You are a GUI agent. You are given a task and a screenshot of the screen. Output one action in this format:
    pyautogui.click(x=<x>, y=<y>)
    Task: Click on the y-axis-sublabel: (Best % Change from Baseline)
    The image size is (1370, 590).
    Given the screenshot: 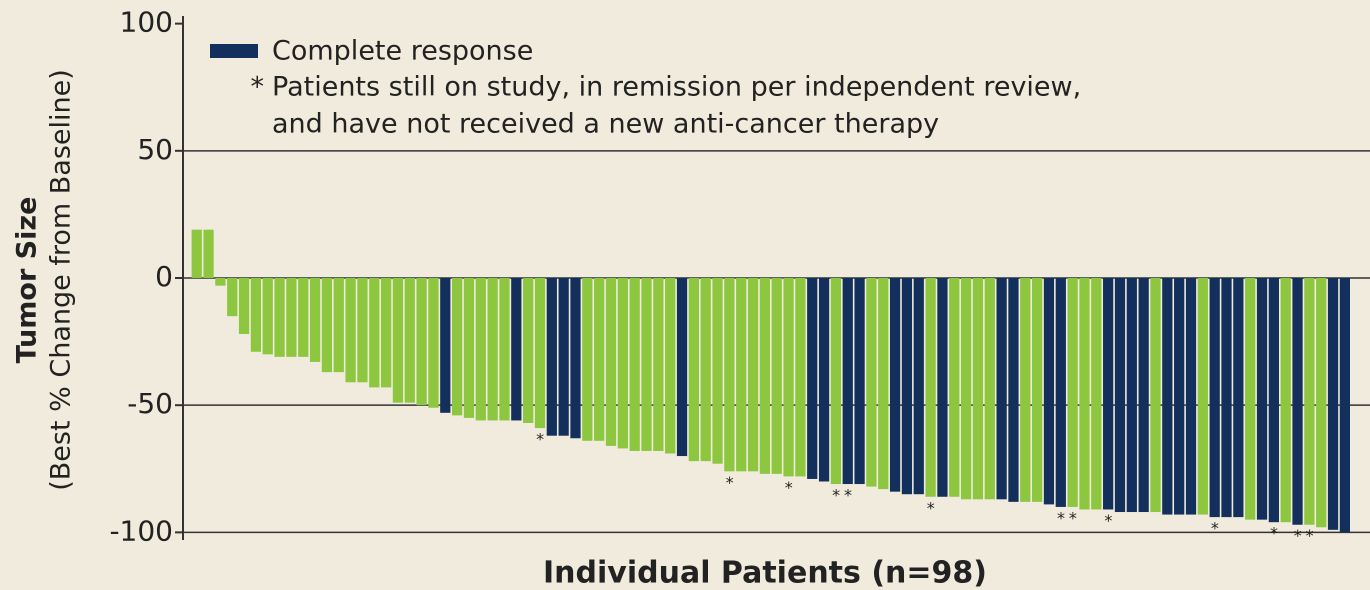 What is the action you would take?
    pyautogui.click(x=61, y=280)
    